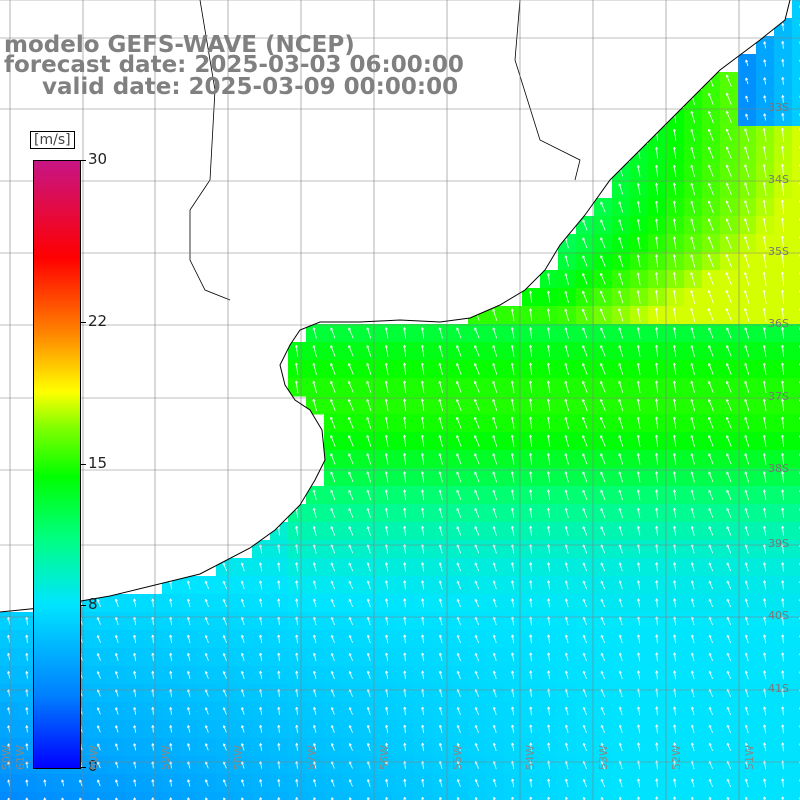 This screenshot has width=800, height=800. Describe the element at coordinates (530, 757) in the screenshot. I see `longitude-label: 54W` at that location.